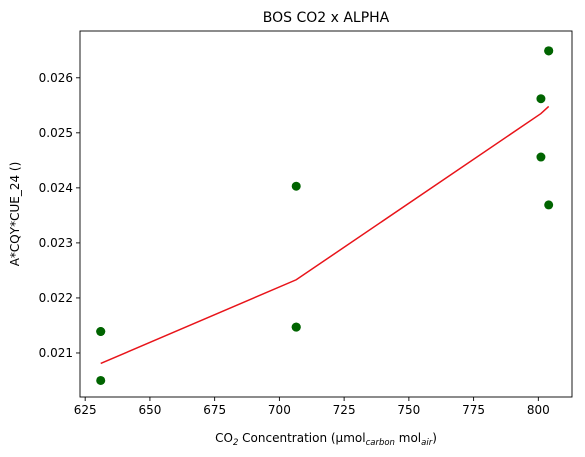  Describe the element at coordinates (408, 438) in the screenshot. I see `x-label-part: mol` at that location.